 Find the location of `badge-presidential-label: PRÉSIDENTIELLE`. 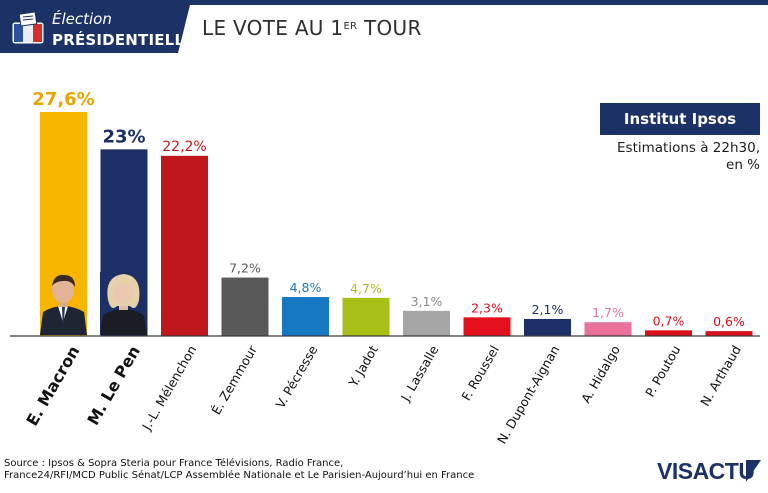

badge-presidential-label: PRÉSIDENTIELLE is located at coordinates (123, 40).